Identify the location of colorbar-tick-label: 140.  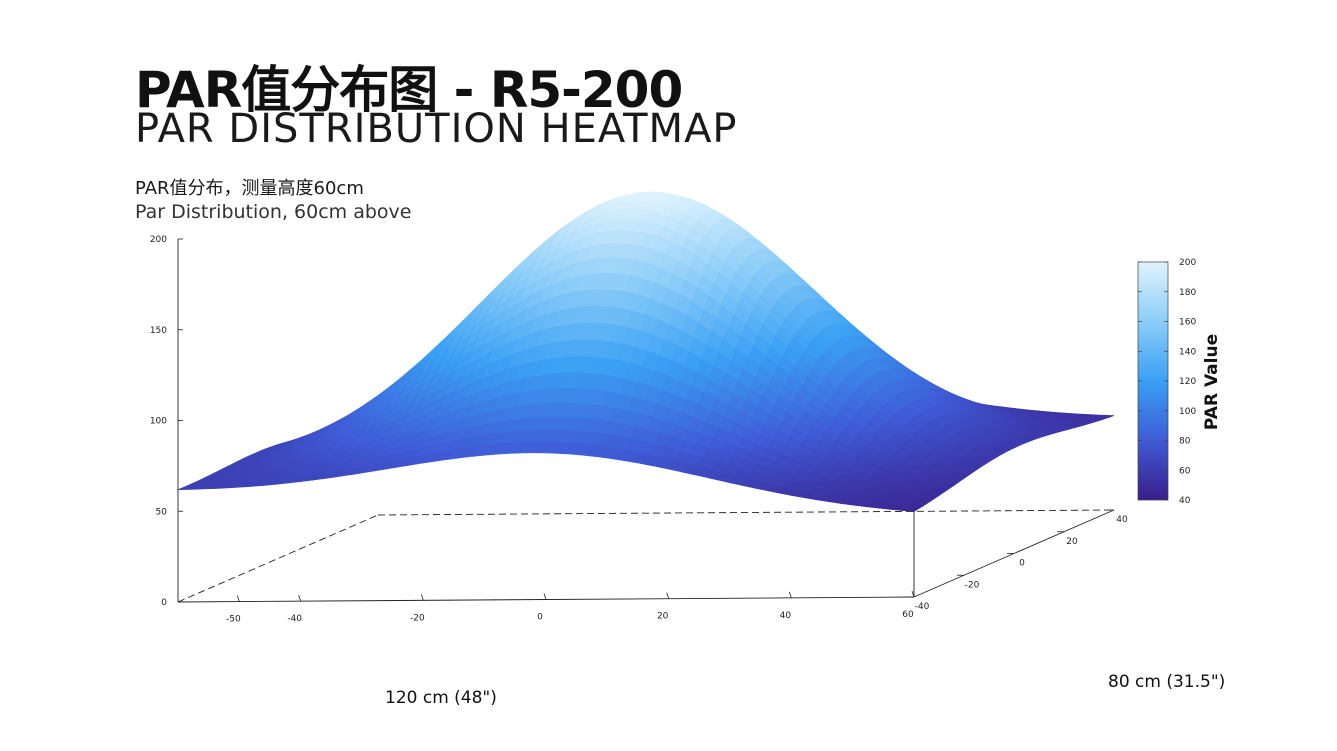
(1187, 352).